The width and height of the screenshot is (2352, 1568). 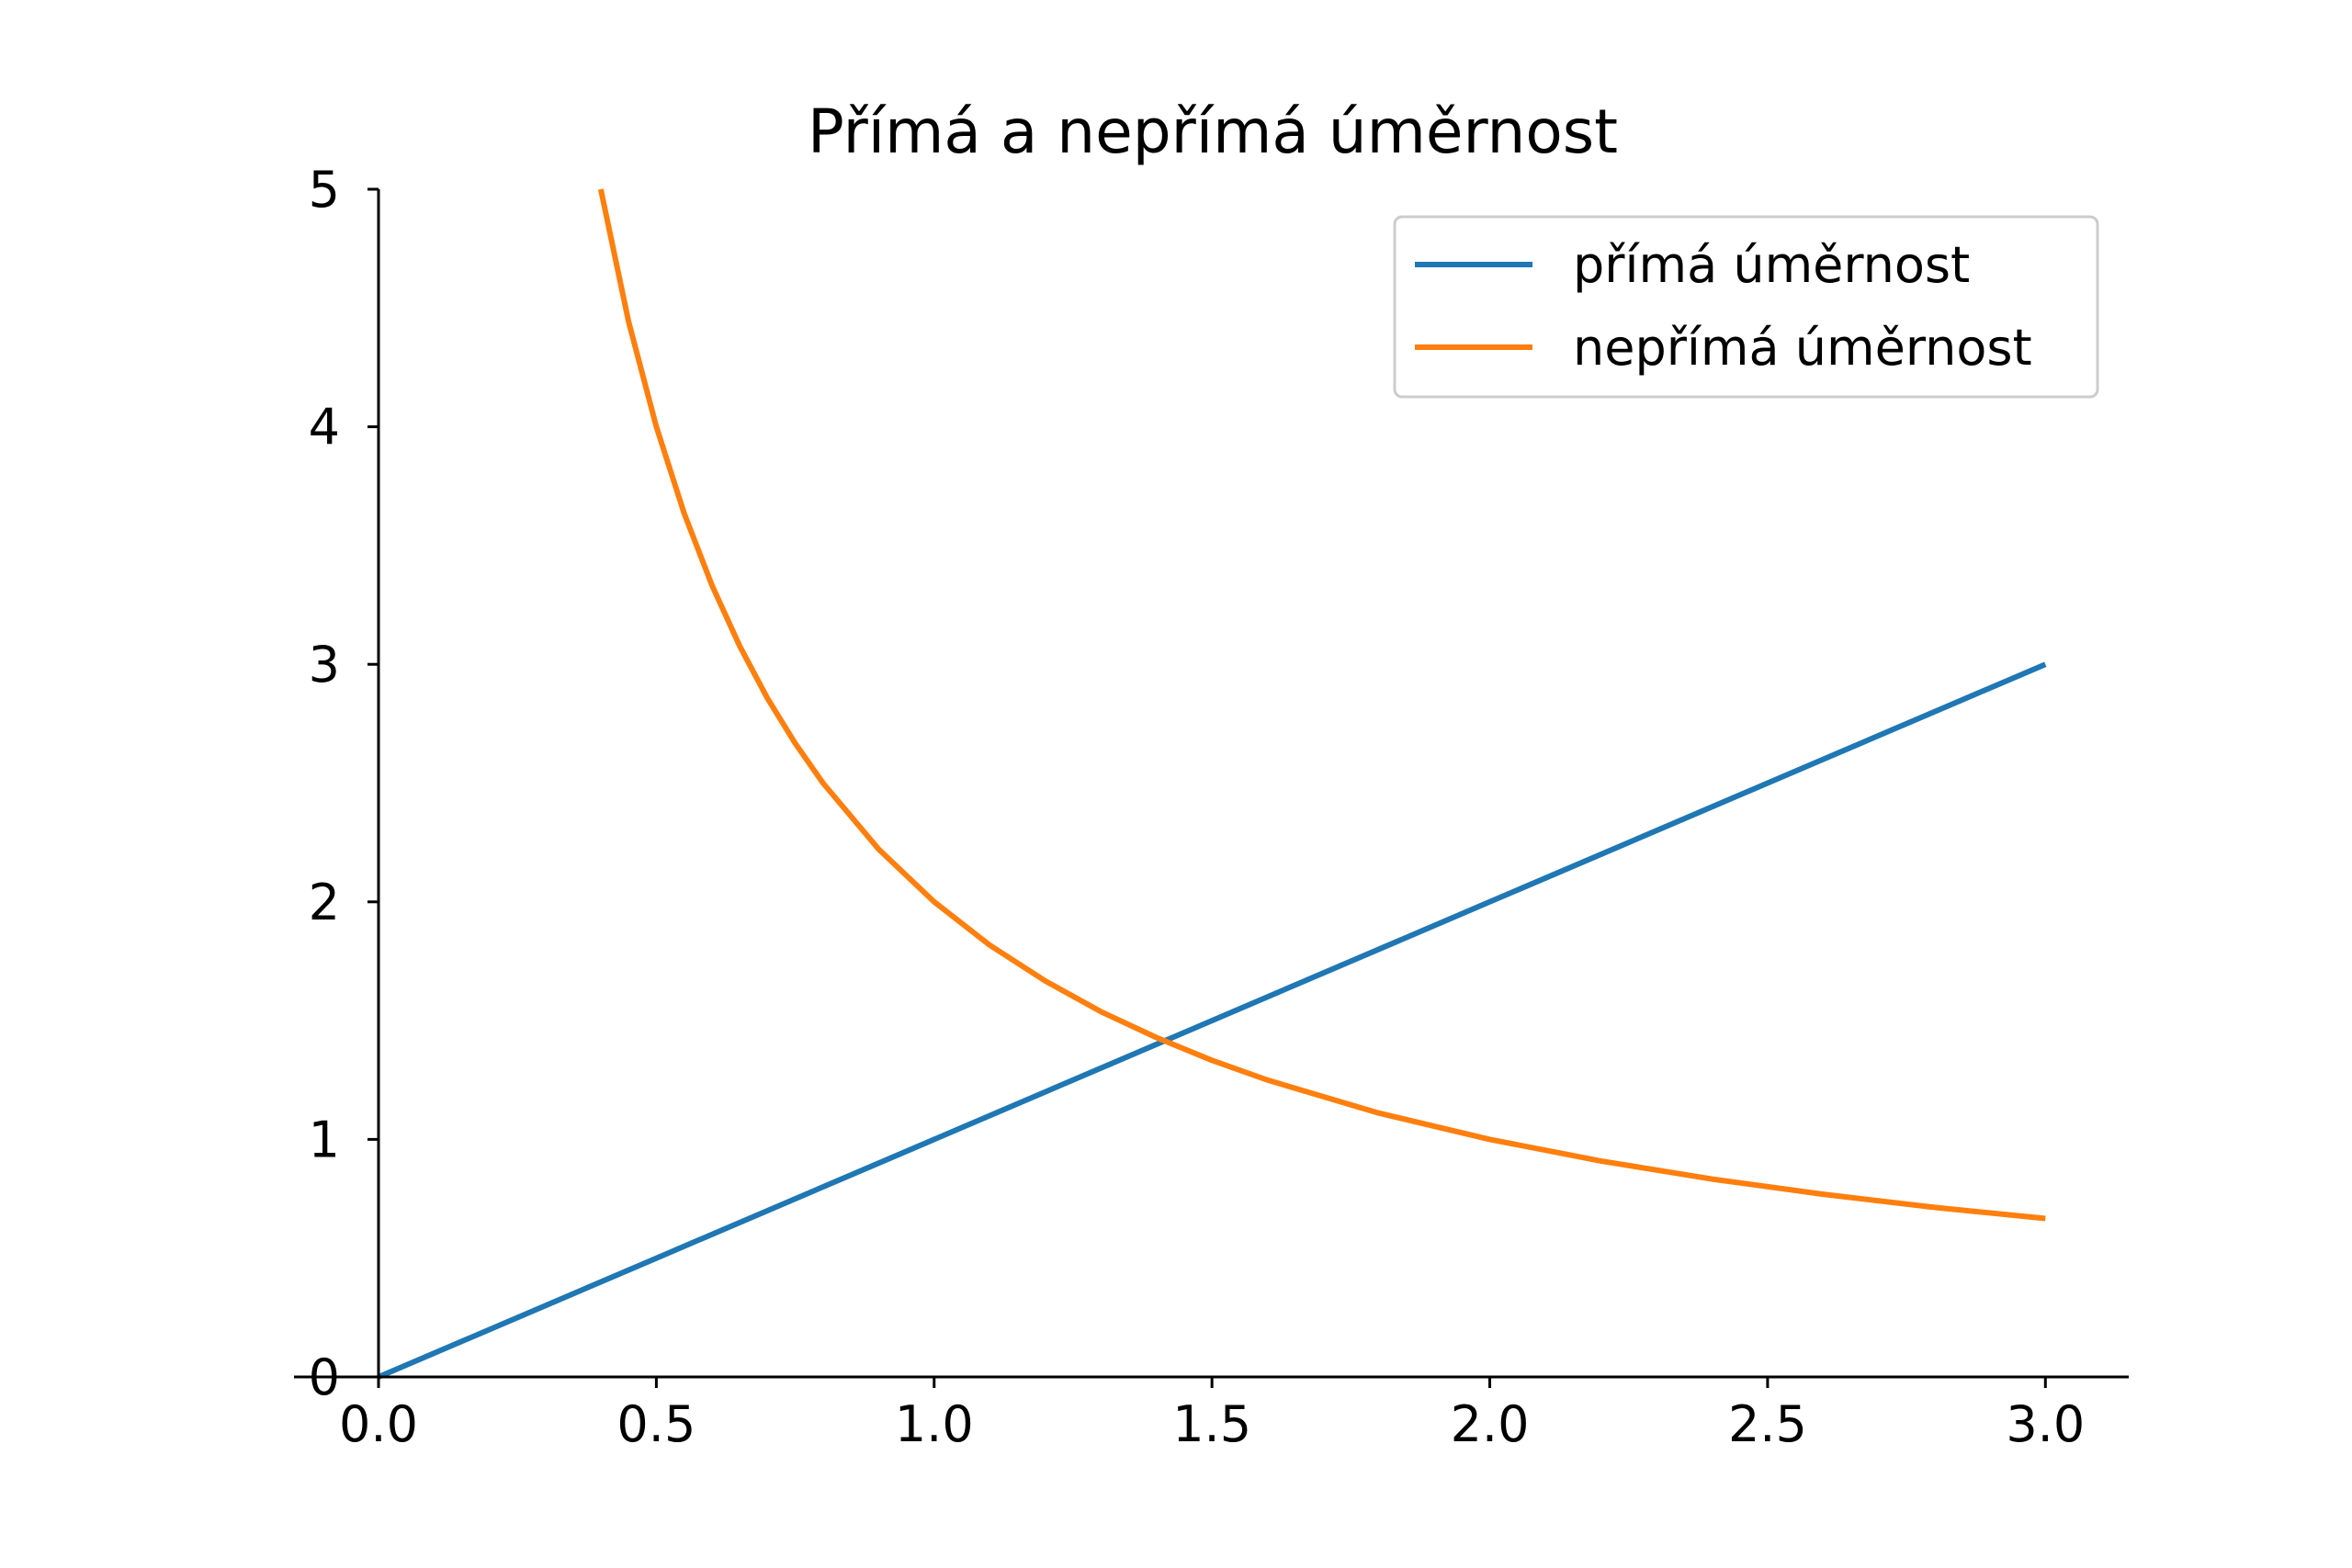 I want to click on x-tick-label: 2.0, so click(x=1490, y=1424).